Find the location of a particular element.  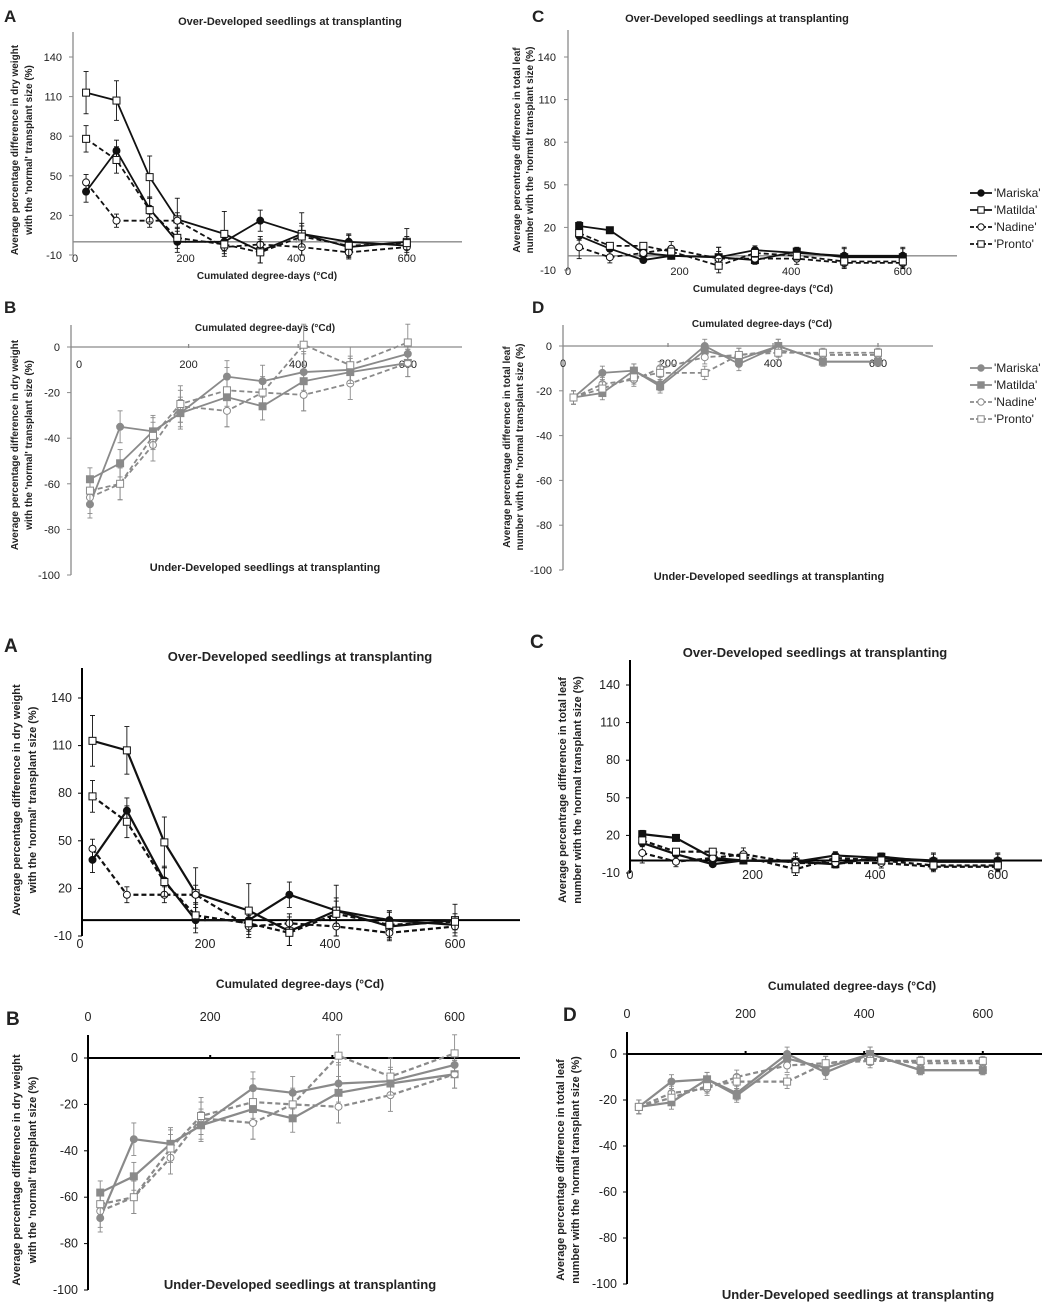

y-tick-label: 0 is located at coordinates (74, 1058).